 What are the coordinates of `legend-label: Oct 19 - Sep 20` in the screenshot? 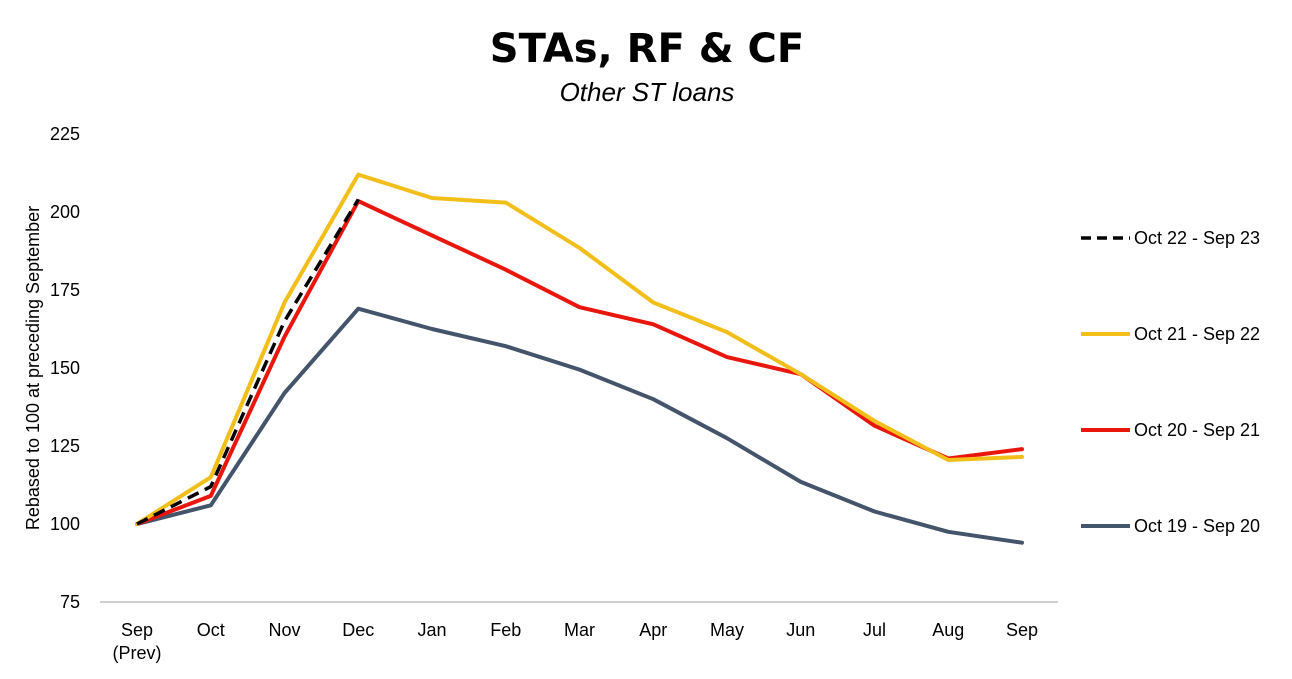 It's located at (1197, 526).